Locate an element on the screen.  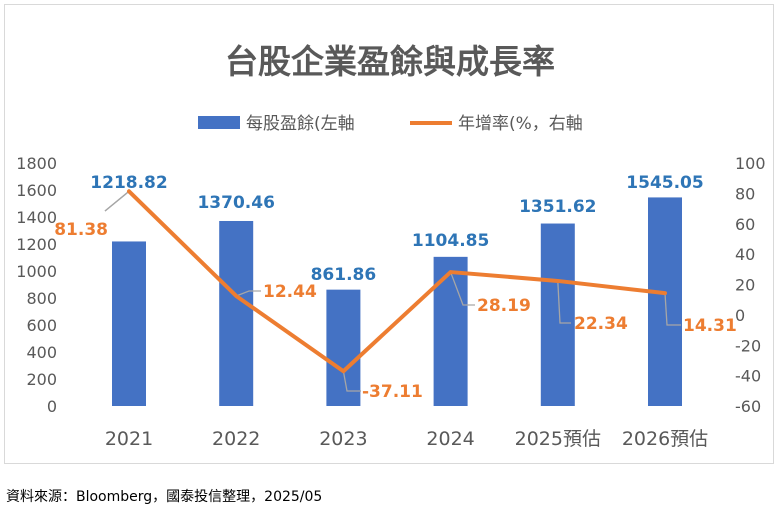
legend-bar-label: 每股盈餘(左軸 is located at coordinates (300, 124).